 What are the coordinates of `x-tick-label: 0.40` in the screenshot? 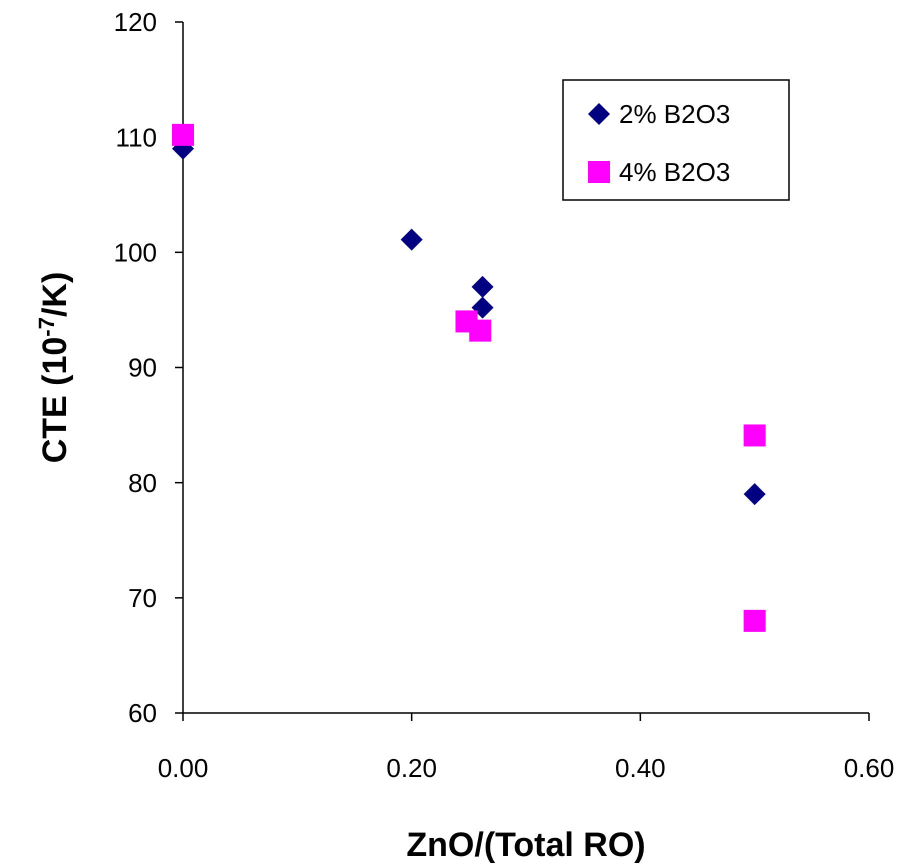 It's located at (640, 768).